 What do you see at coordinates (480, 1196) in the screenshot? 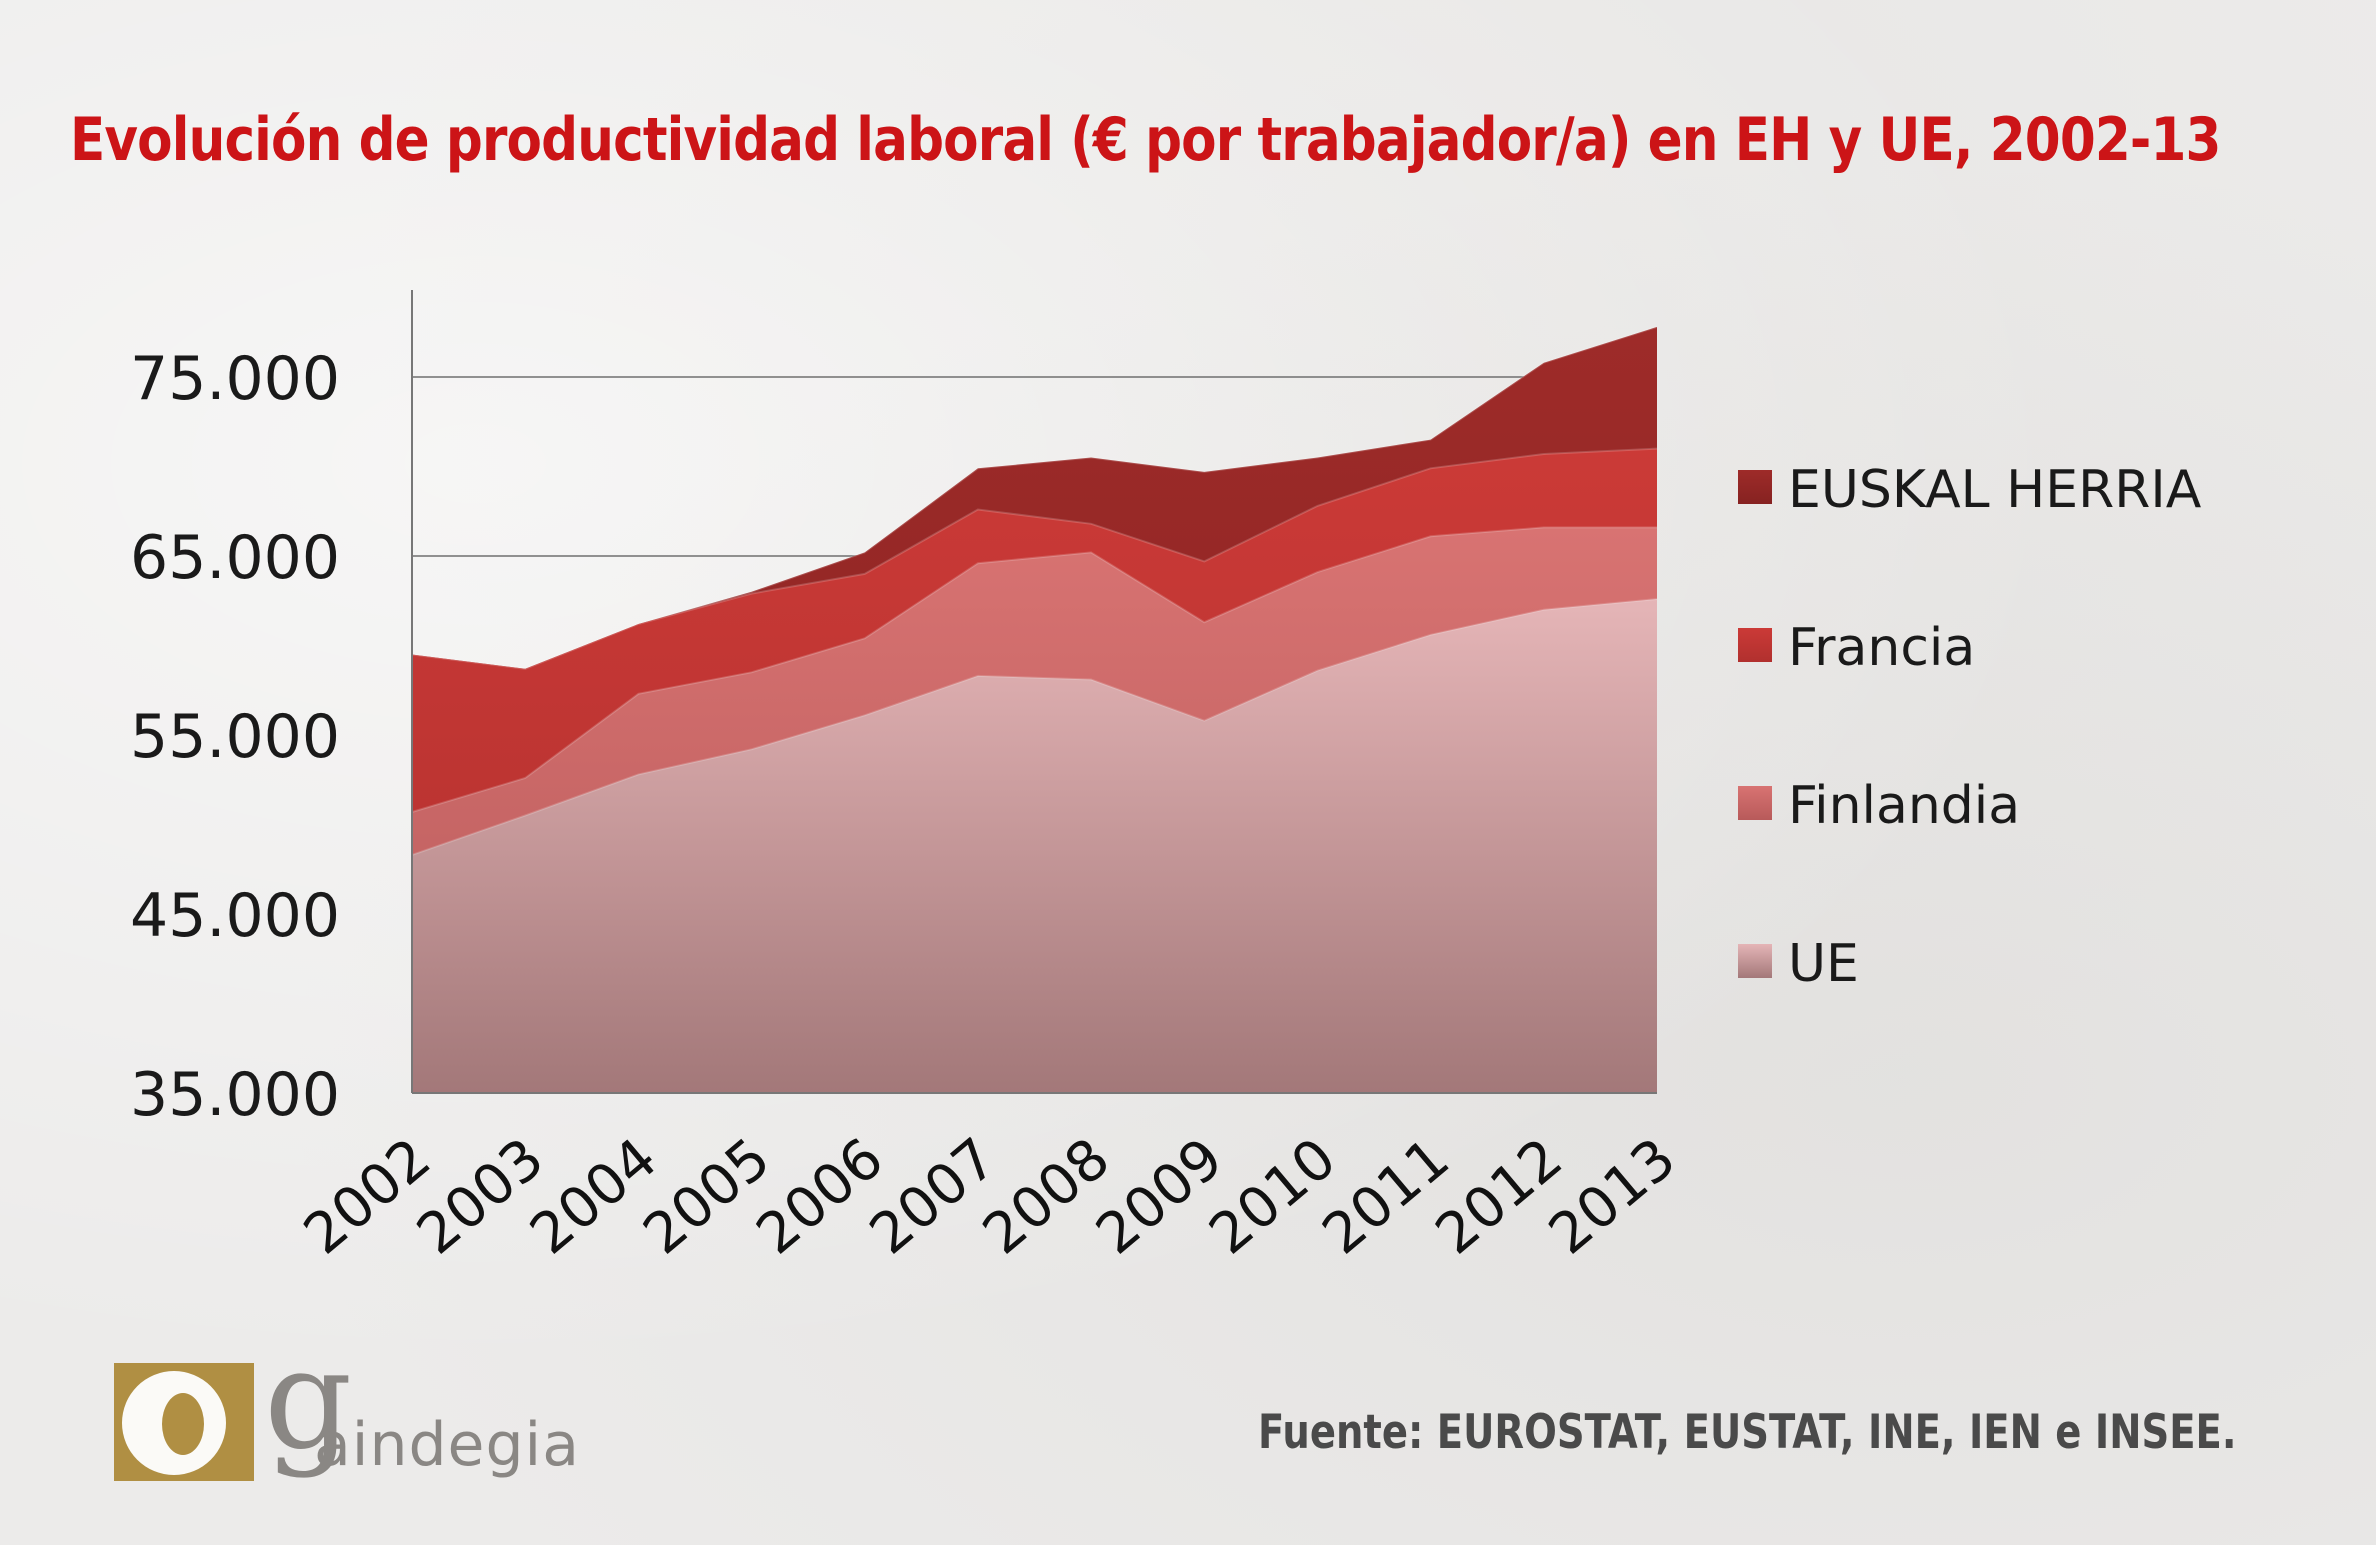
I see `x-tick-label: 2003` at bounding box center [480, 1196].